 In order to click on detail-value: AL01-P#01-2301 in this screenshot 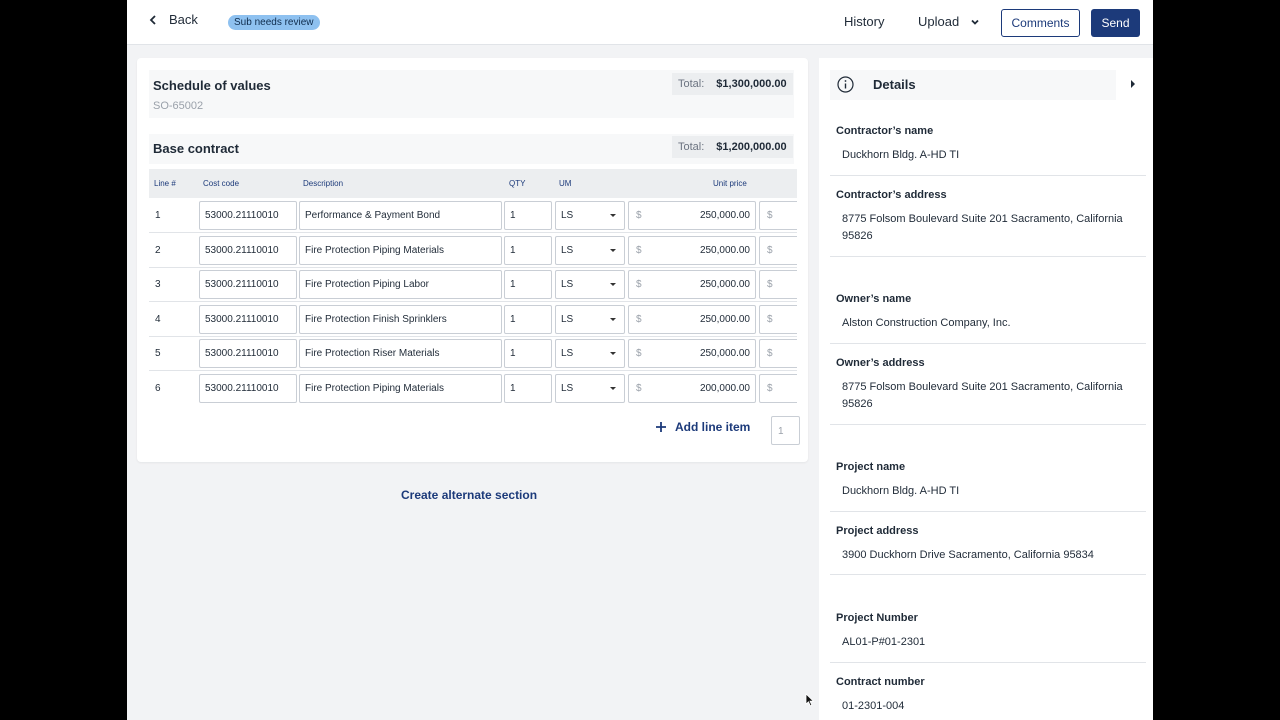, I will do `click(884, 642)`.